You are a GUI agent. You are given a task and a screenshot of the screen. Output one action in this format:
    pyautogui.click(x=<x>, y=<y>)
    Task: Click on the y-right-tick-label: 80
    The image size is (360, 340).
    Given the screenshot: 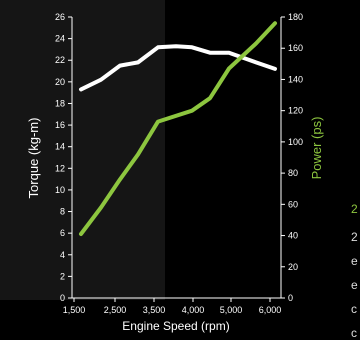 What is the action you would take?
    pyautogui.click(x=293, y=173)
    